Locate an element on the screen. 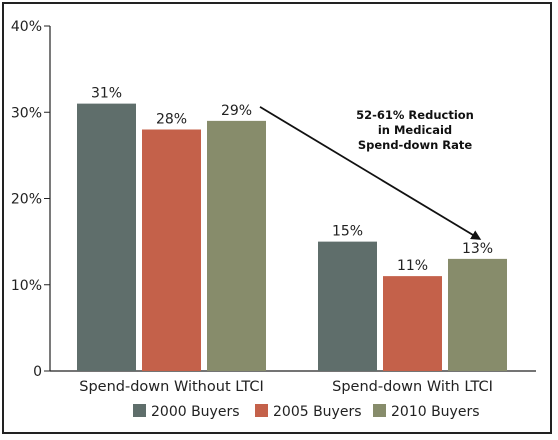  legend-label: 2005 Buyers is located at coordinates (317, 412).